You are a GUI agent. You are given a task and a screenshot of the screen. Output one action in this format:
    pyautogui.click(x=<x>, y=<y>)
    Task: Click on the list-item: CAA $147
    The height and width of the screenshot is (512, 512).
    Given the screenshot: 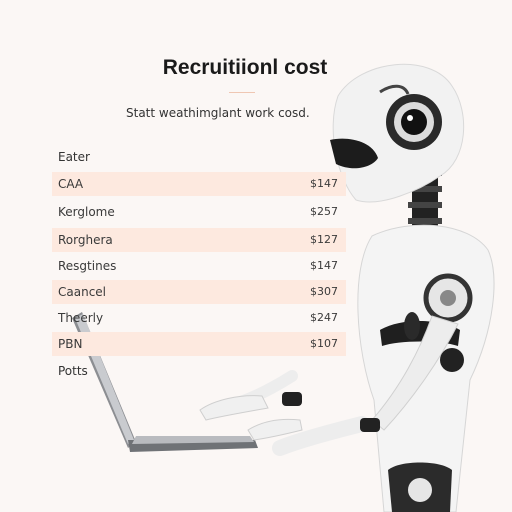 What is the action you would take?
    pyautogui.click(x=199, y=184)
    